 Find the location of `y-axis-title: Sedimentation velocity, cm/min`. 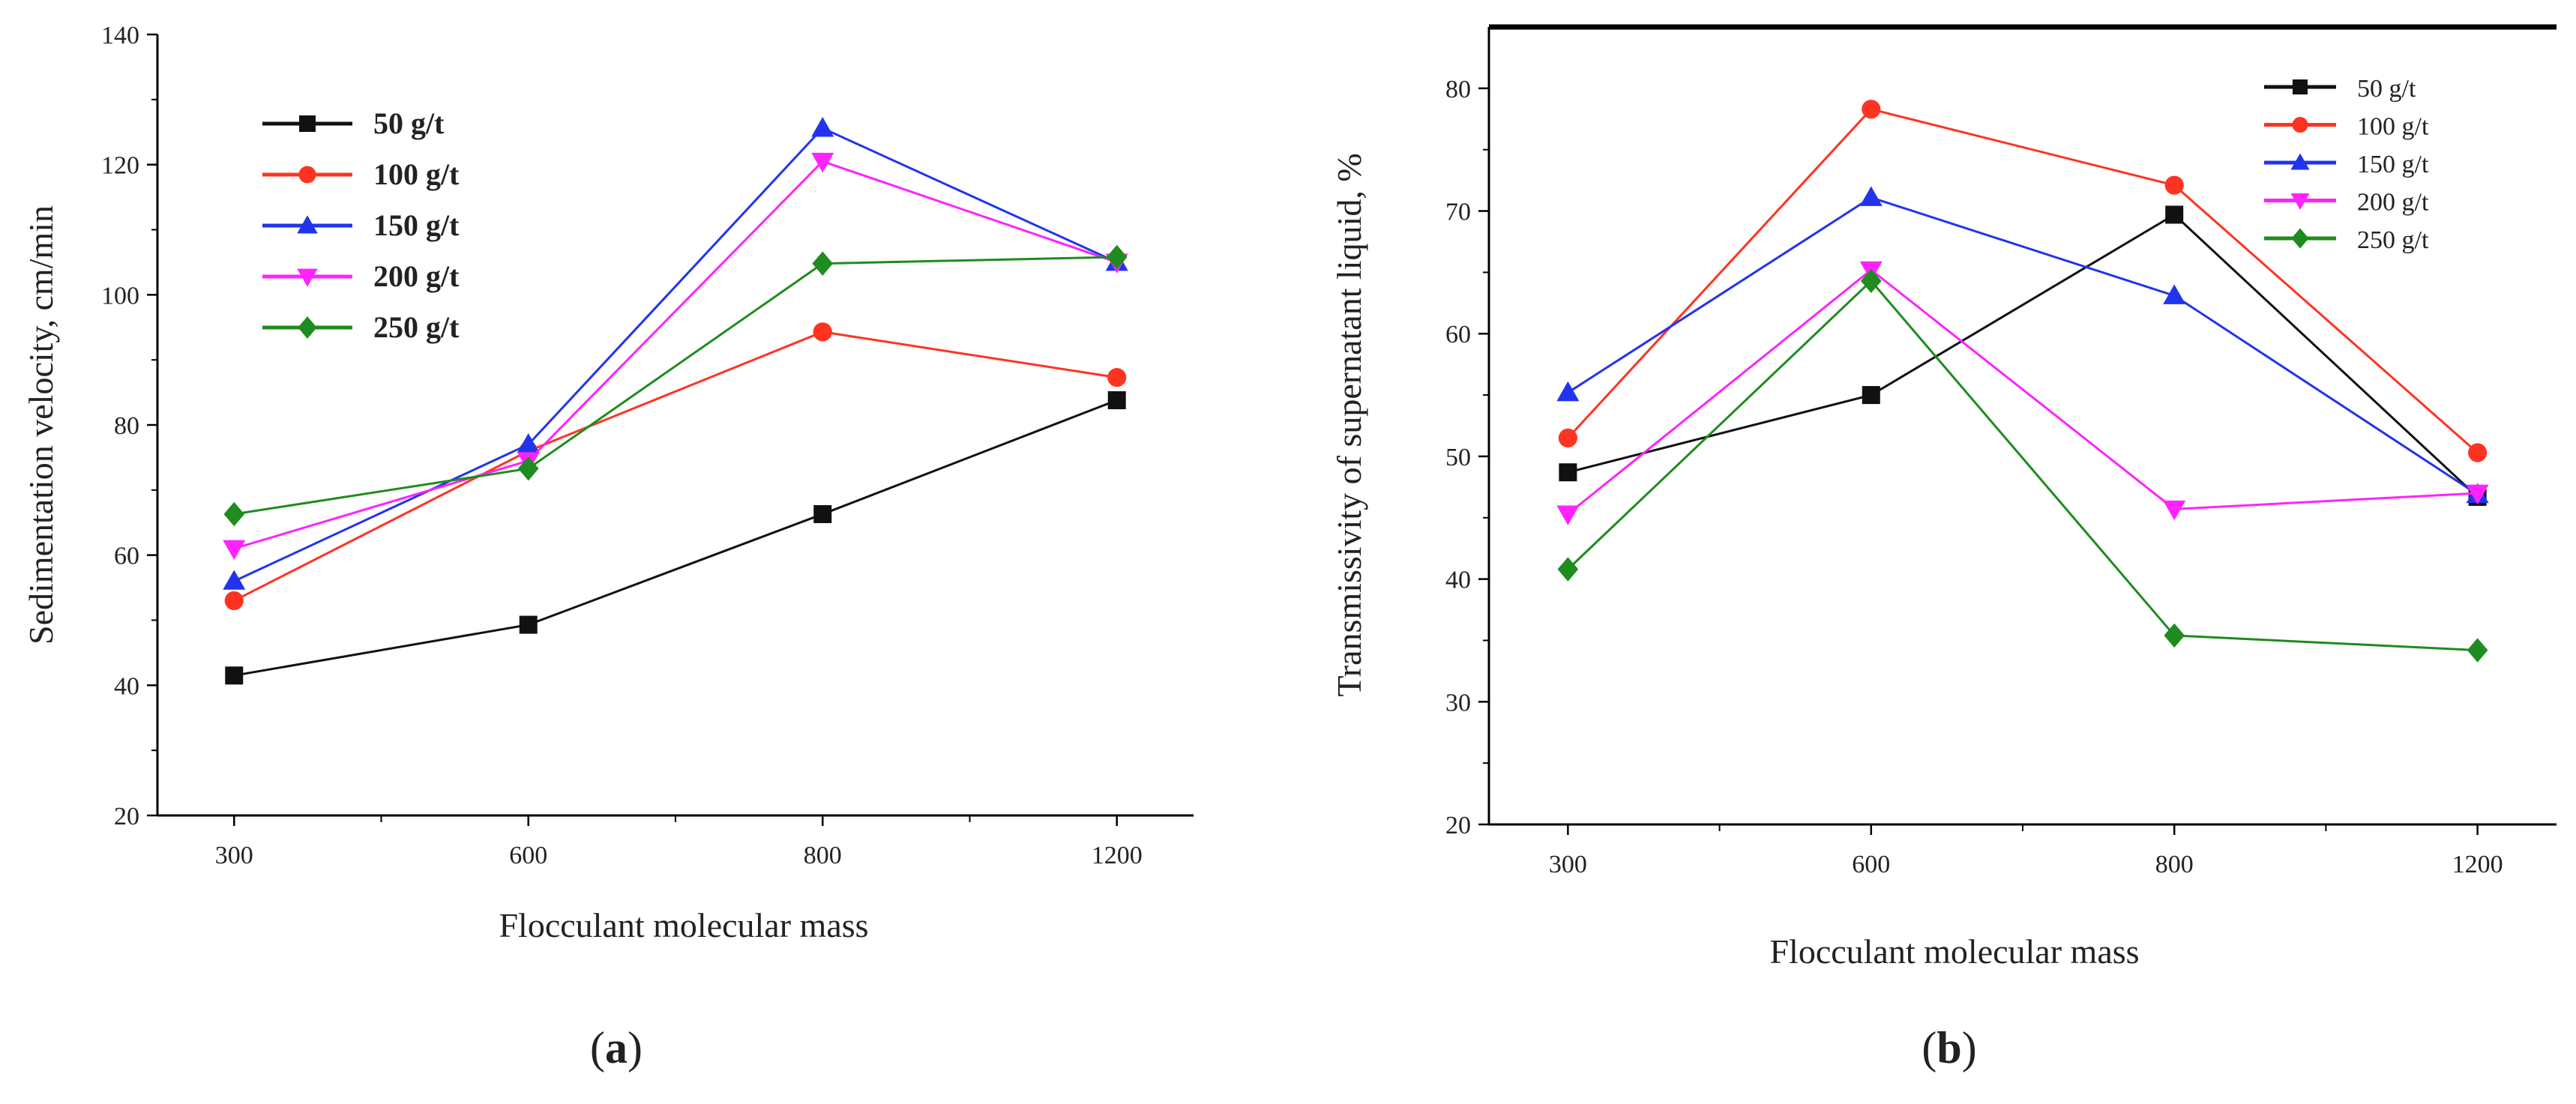

y-axis-title: Sedimentation velocity, cm/min is located at coordinates (41, 425).